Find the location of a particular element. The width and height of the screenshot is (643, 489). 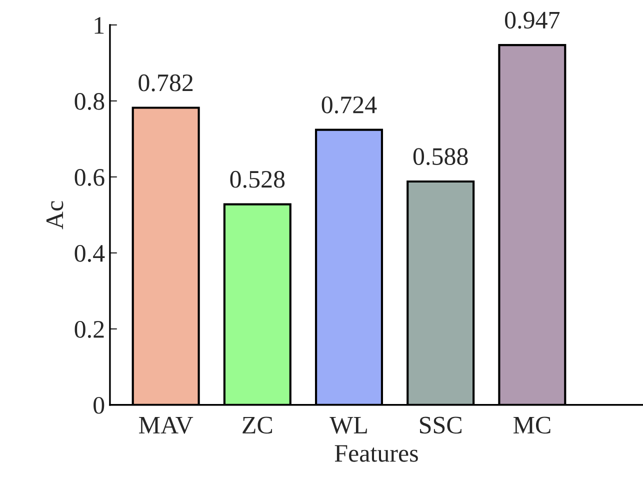

y-tick-label: 1 is located at coordinates (99, 25).